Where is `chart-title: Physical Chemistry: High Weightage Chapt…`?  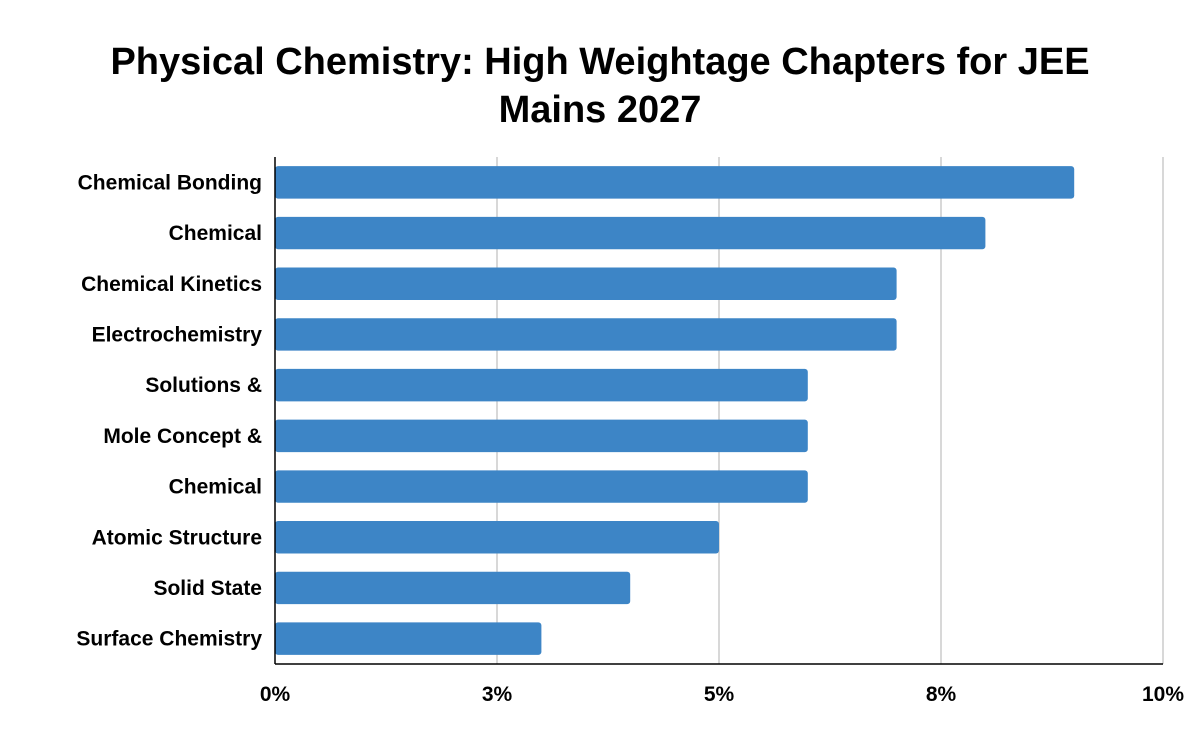 chart-title: Physical Chemistry: High Weightage Chapt… is located at coordinates (600, 86).